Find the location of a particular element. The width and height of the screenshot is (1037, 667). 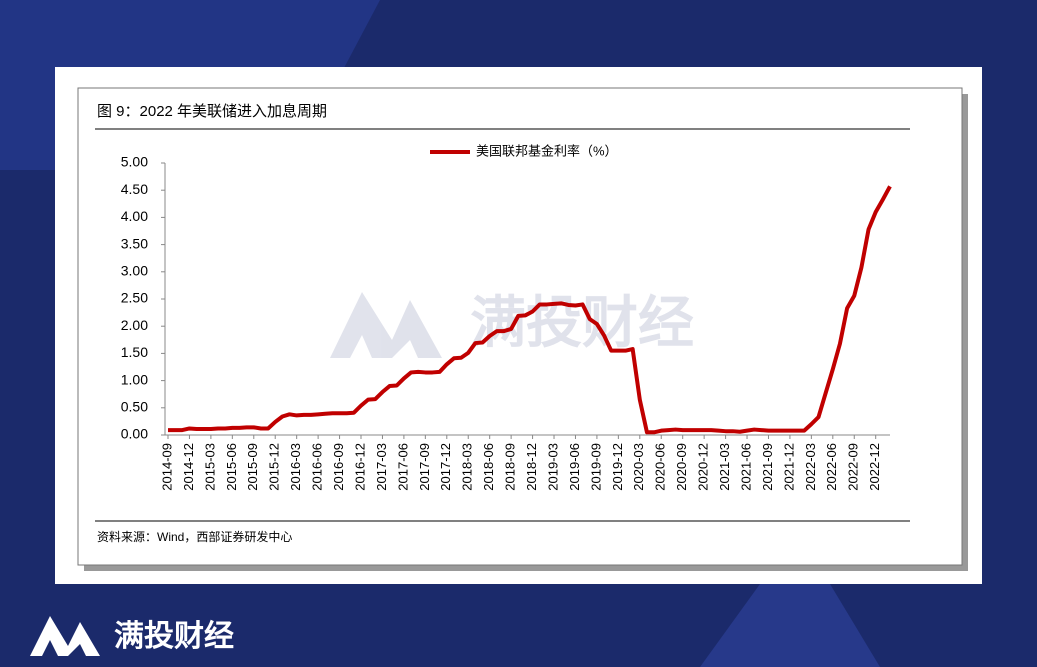

brand: 满投财经 is located at coordinates (174, 636).